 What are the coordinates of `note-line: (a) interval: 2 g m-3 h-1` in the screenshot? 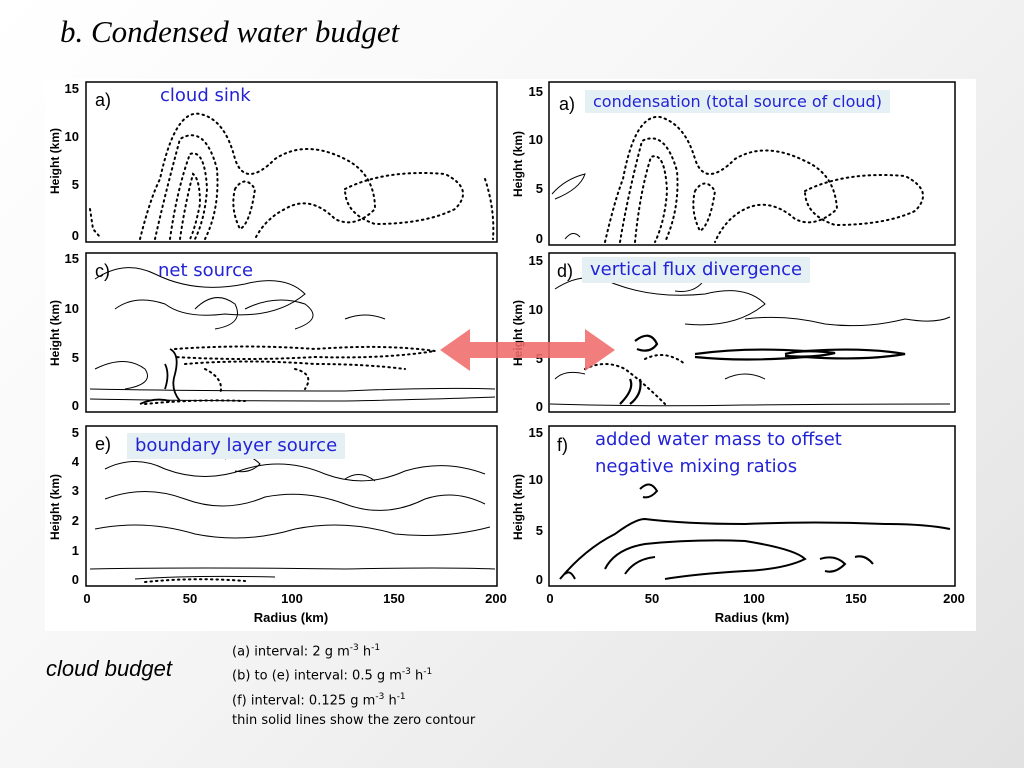 It's located at (306, 651).